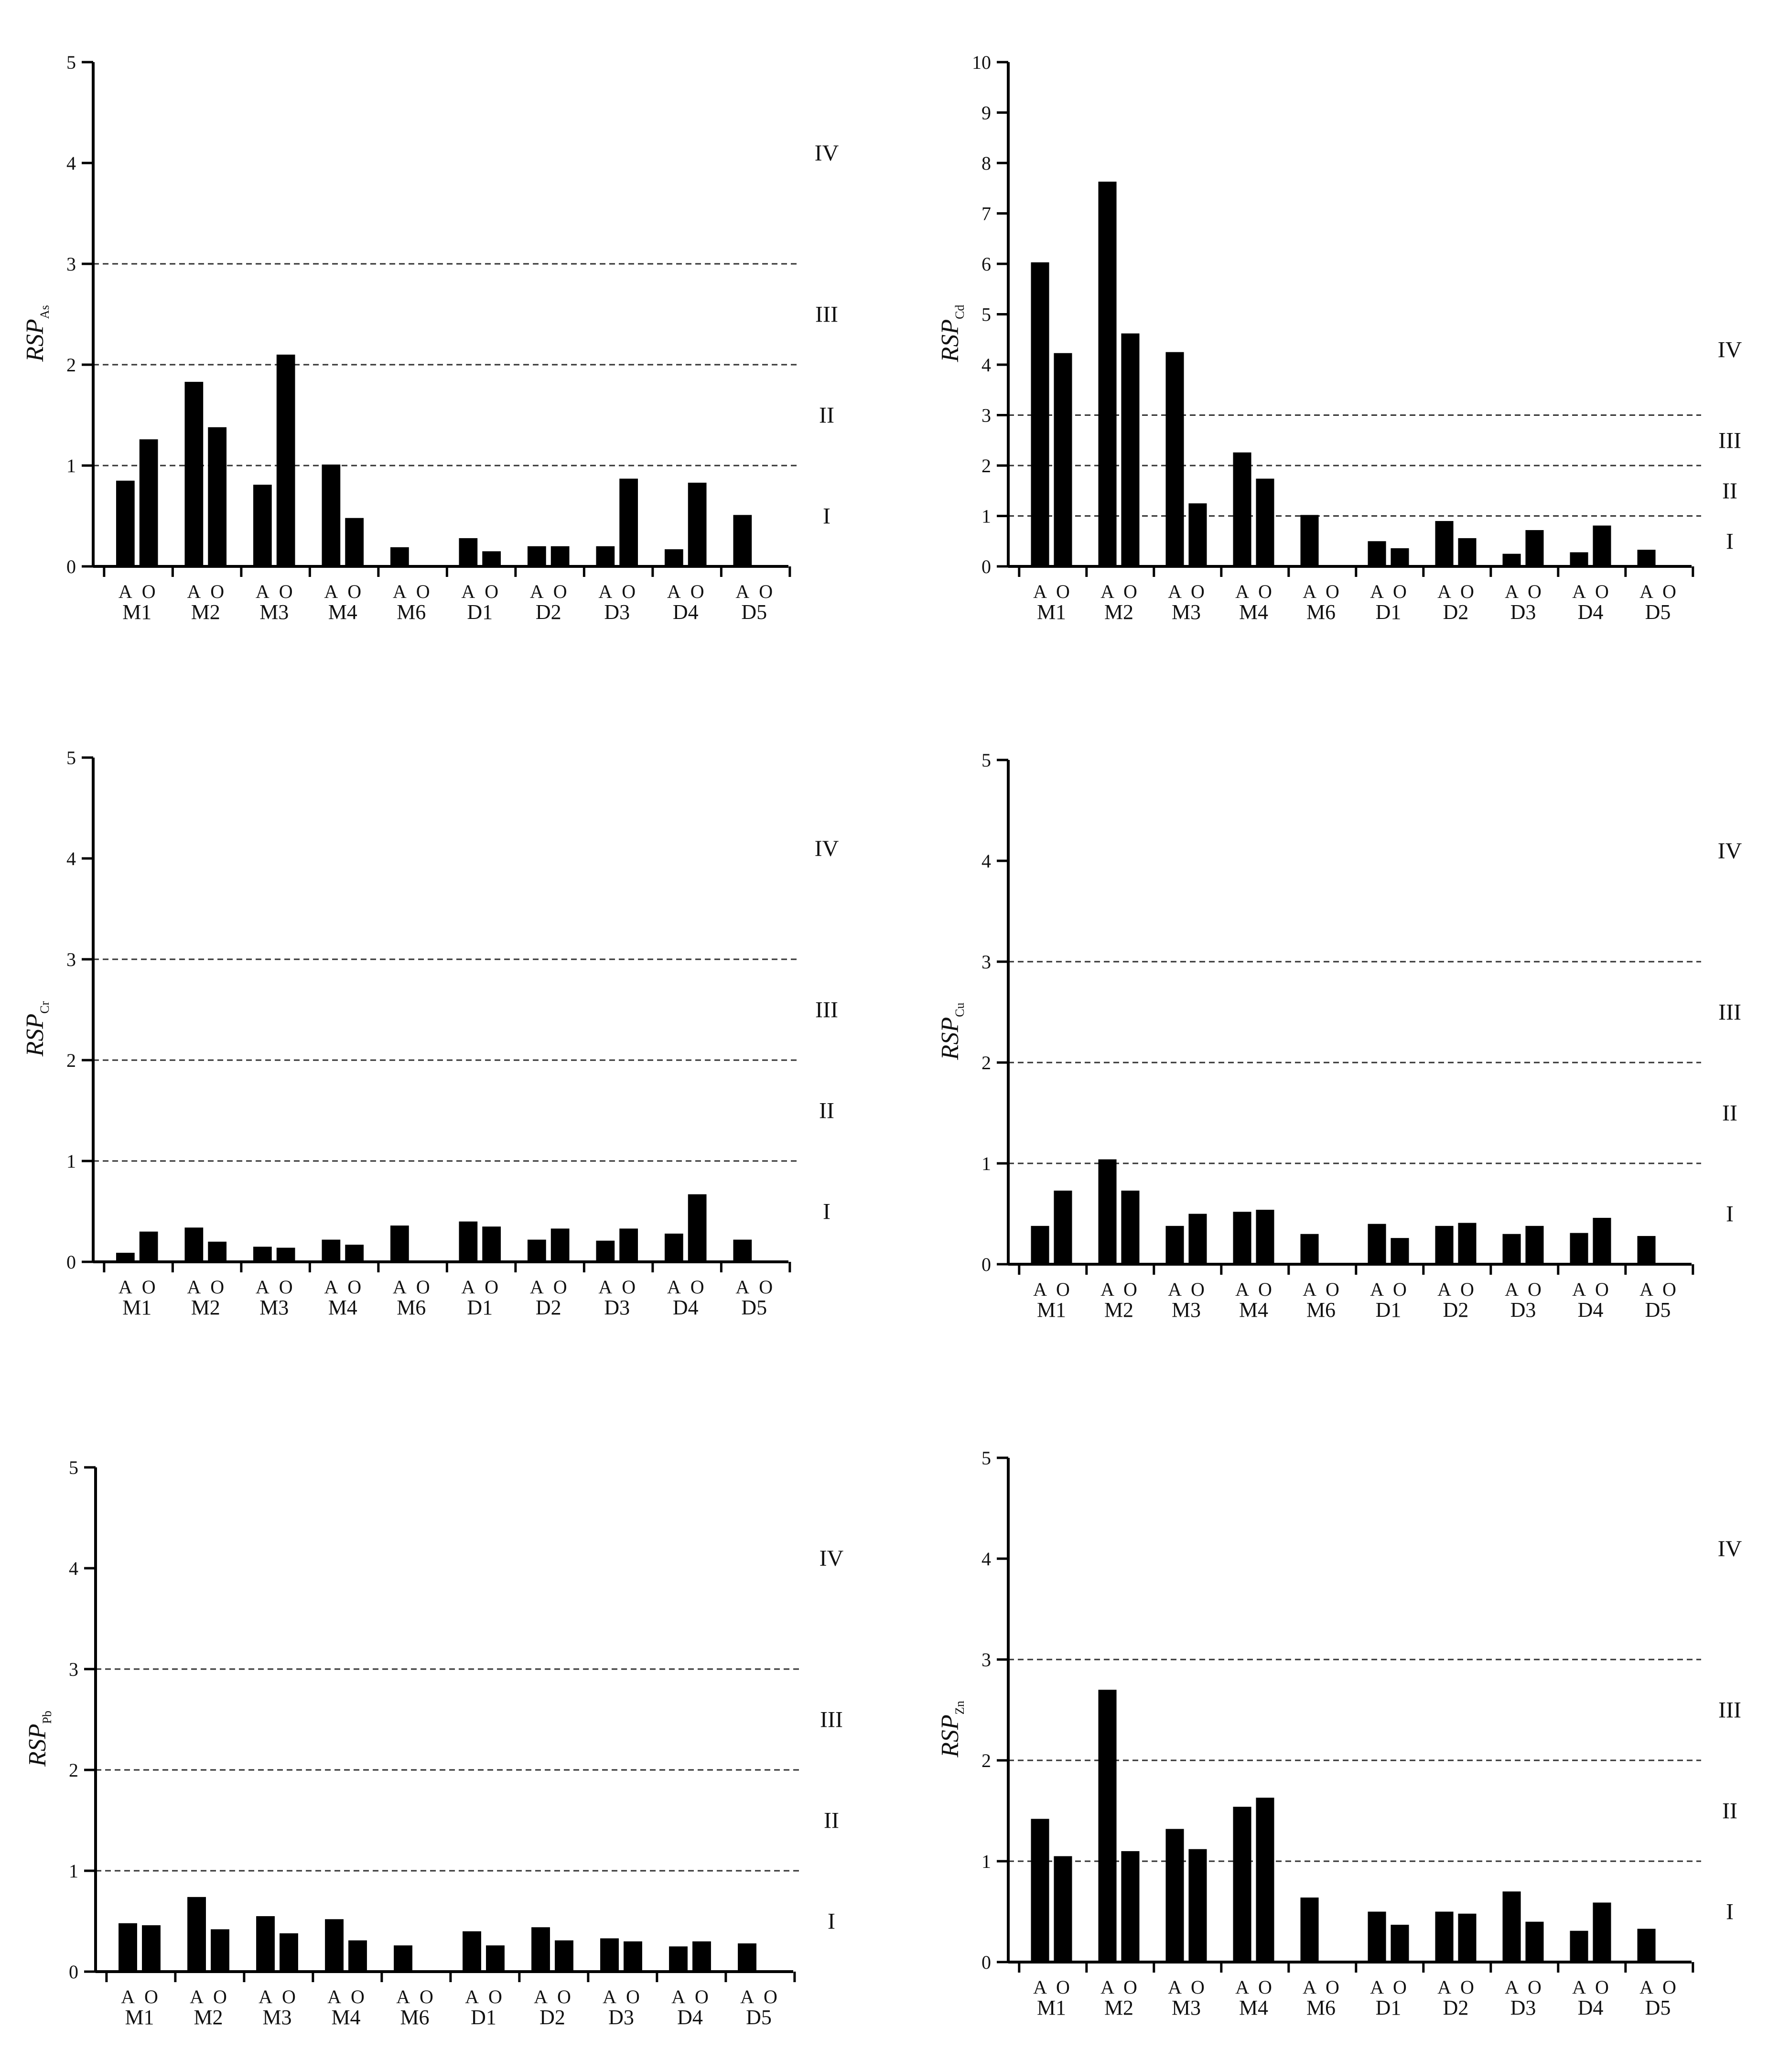  I want to click on category-label: M4, so click(1253, 1310).